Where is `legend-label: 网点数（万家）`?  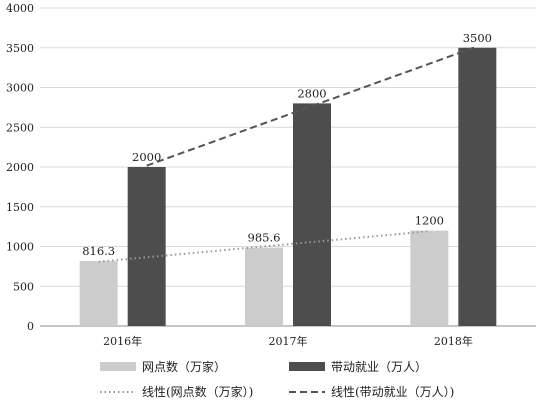
legend-label: 网点数（万家） is located at coordinates (184, 366).